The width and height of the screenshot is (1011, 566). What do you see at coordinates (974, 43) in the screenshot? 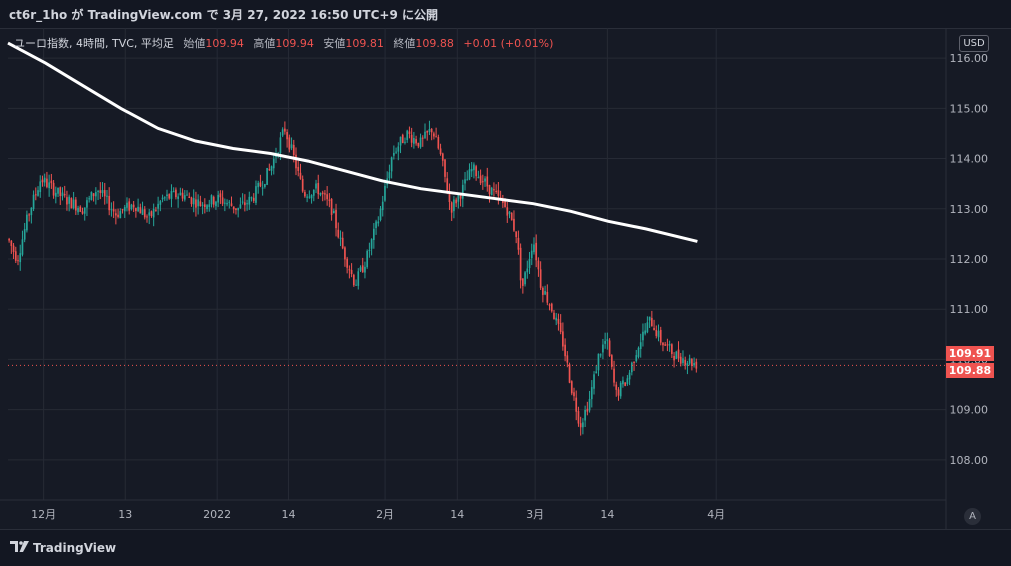
I see `currency-badge: USD` at bounding box center [974, 43].